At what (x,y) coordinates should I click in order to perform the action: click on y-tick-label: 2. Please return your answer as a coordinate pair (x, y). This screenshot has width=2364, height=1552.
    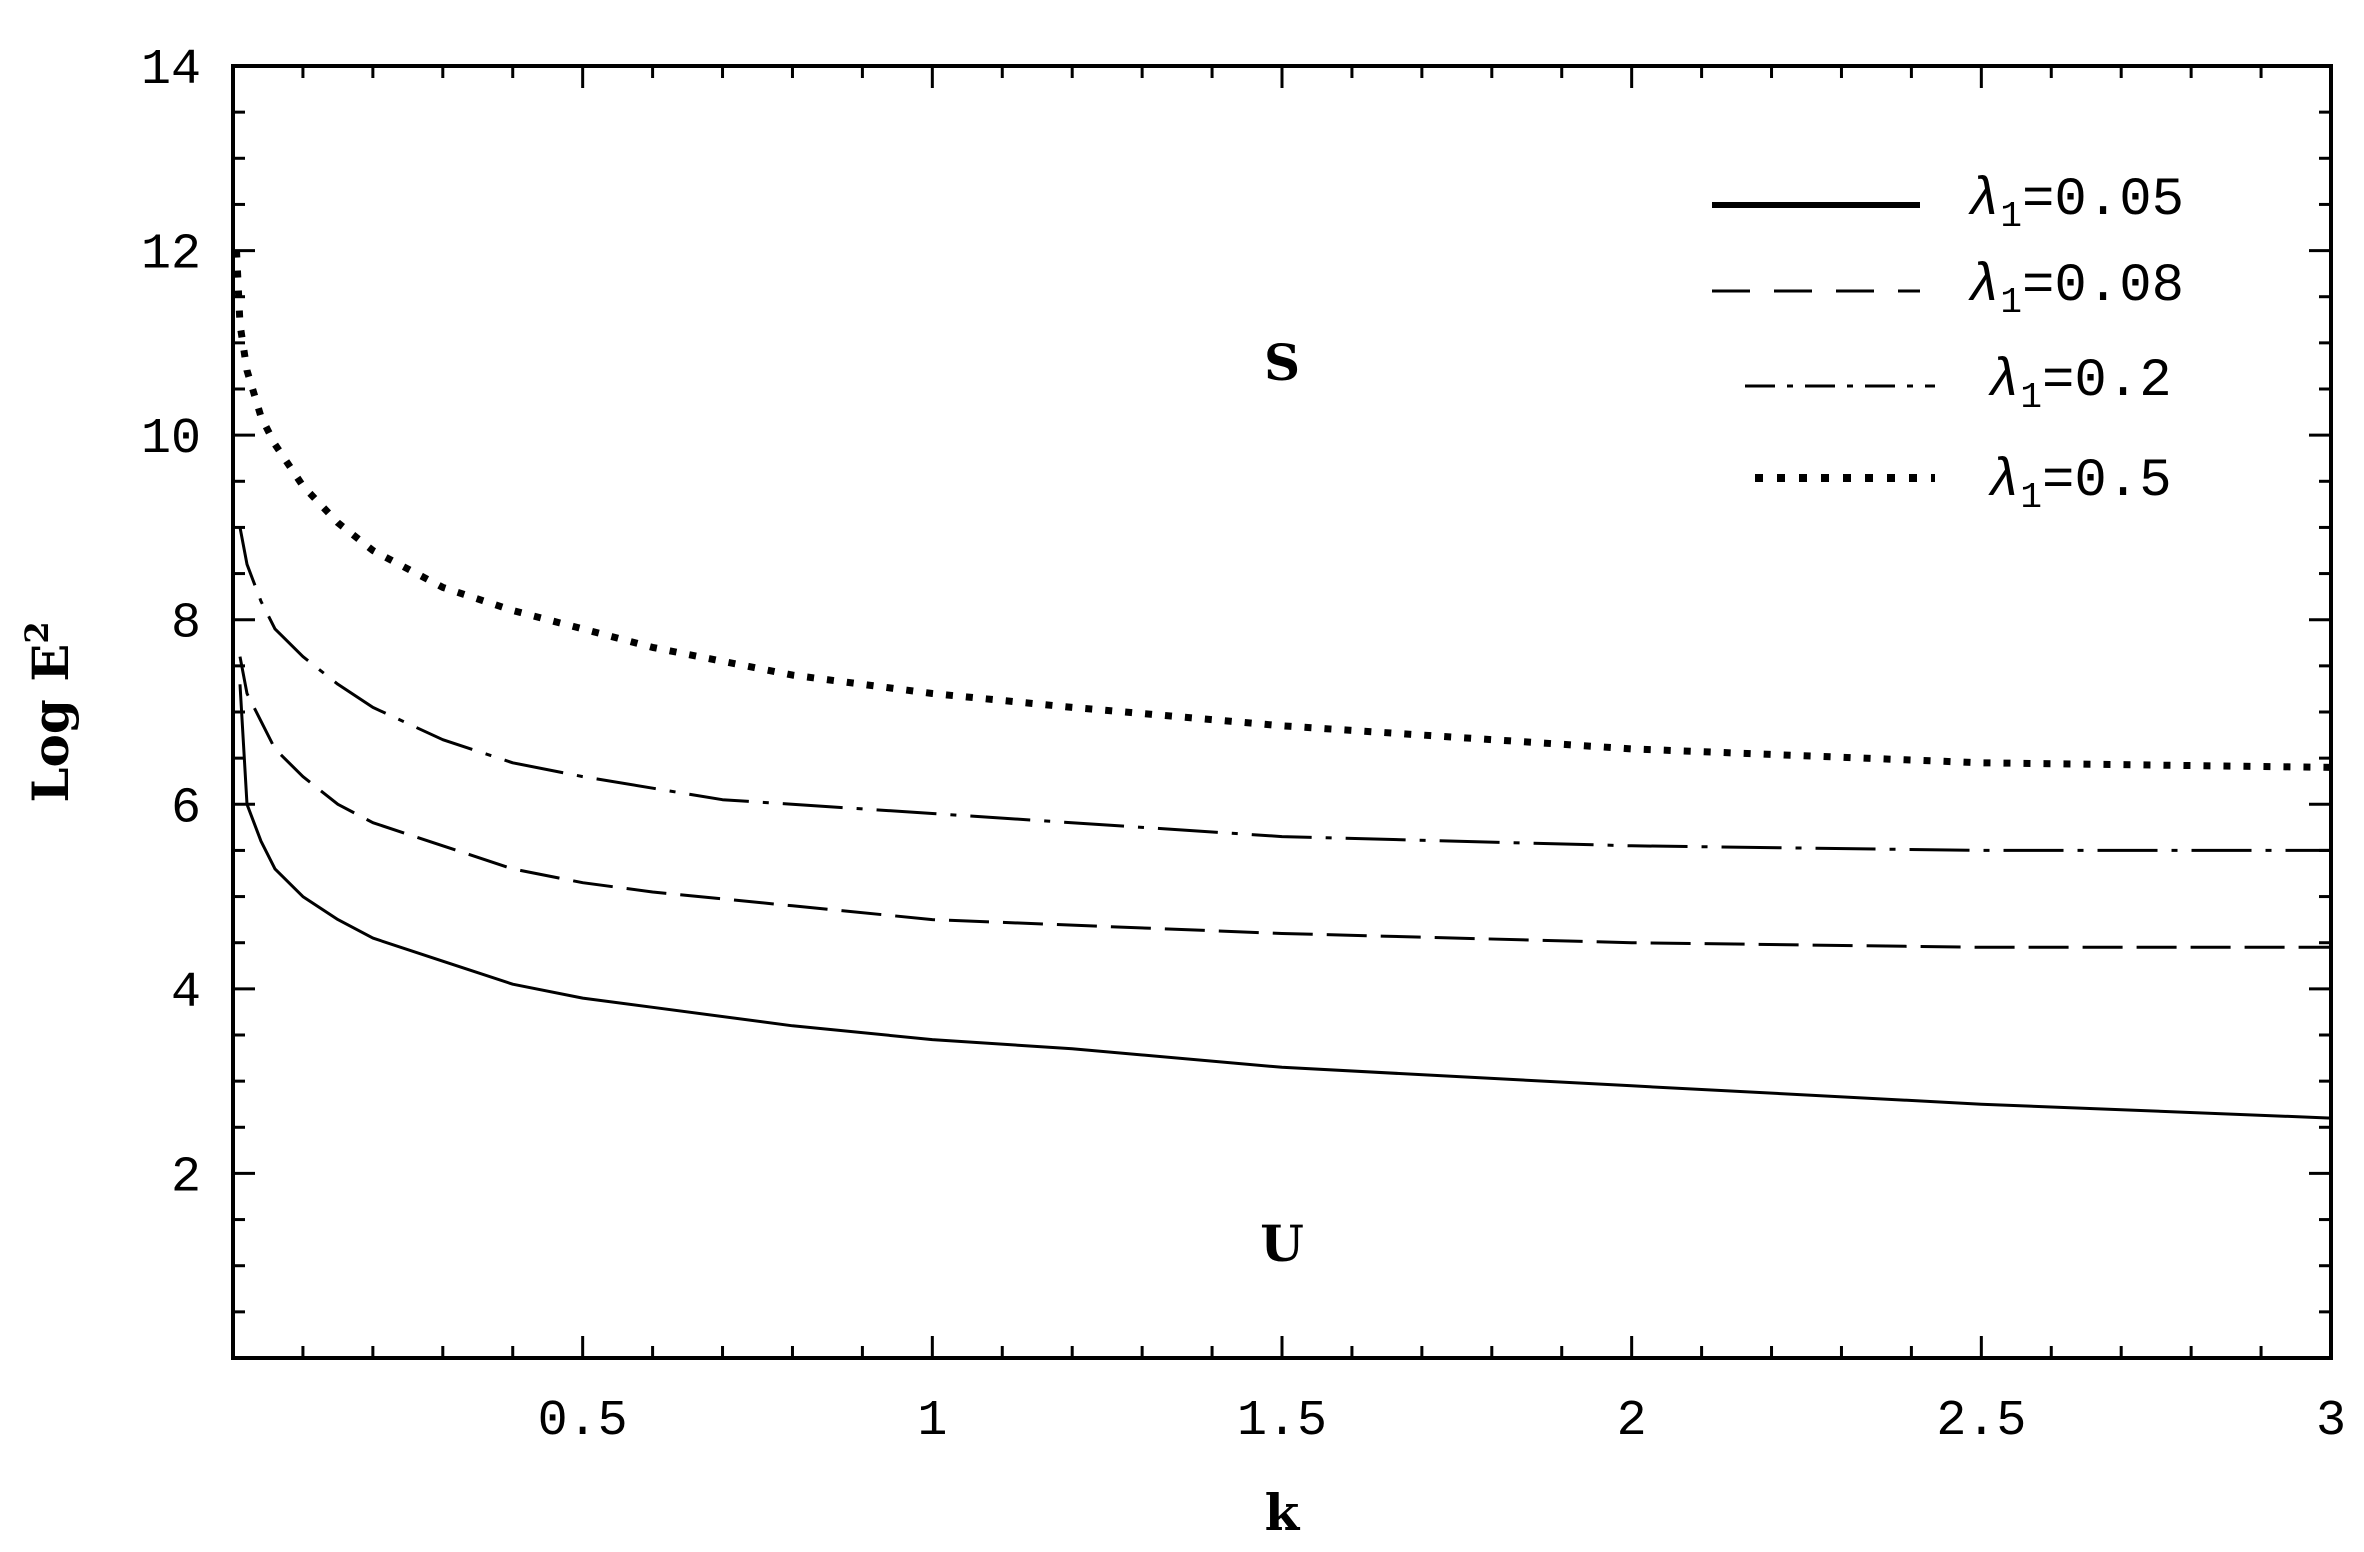
    Looking at the image, I should click on (186, 1177).